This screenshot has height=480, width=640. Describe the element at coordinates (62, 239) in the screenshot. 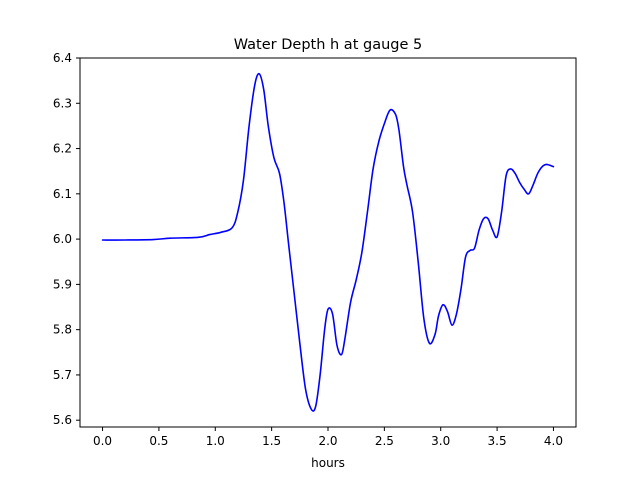

I see `y-tick-label: 6.0` at that location.